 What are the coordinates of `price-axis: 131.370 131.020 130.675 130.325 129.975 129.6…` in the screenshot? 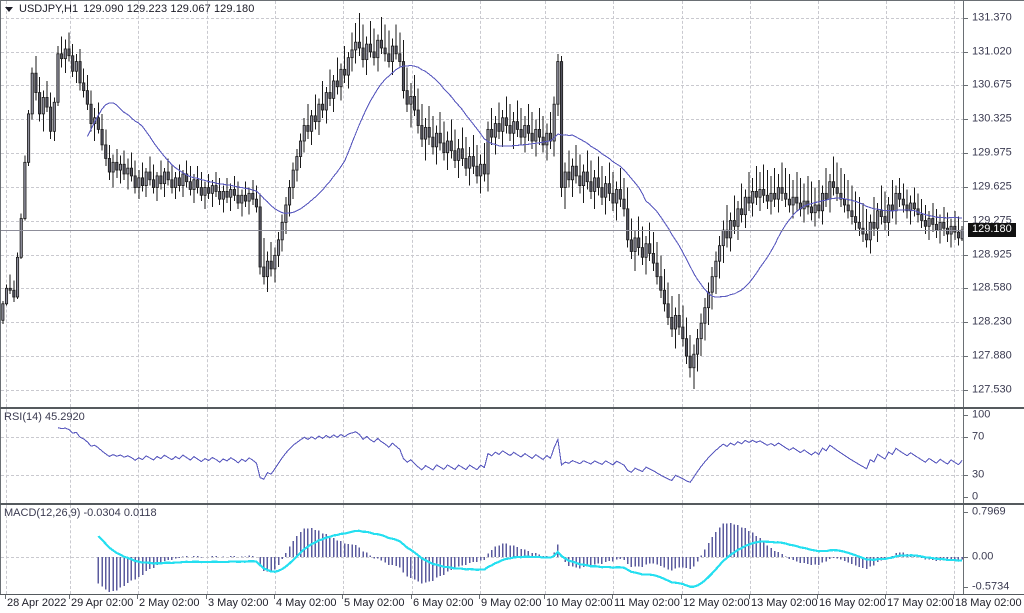 It's located at (993, 204).